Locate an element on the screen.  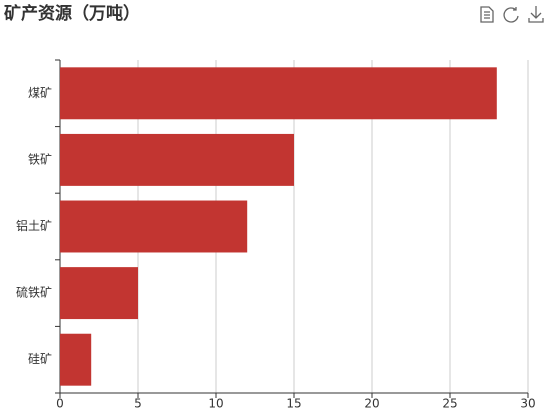
y-tick-label: 煤矿 is located at coordinates (40, 93).